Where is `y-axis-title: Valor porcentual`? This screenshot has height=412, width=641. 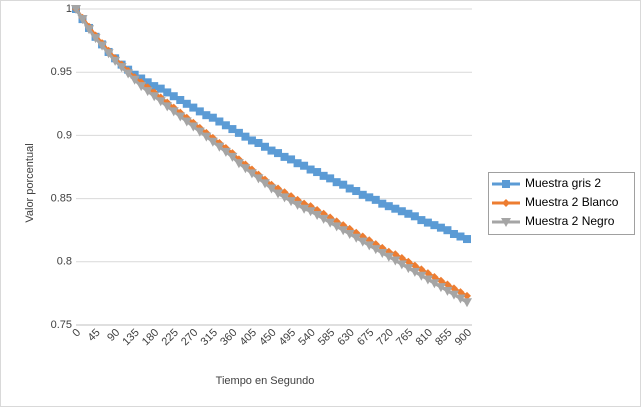
y-axis-title: Valor porcentual is located at coordinates (30, 182).